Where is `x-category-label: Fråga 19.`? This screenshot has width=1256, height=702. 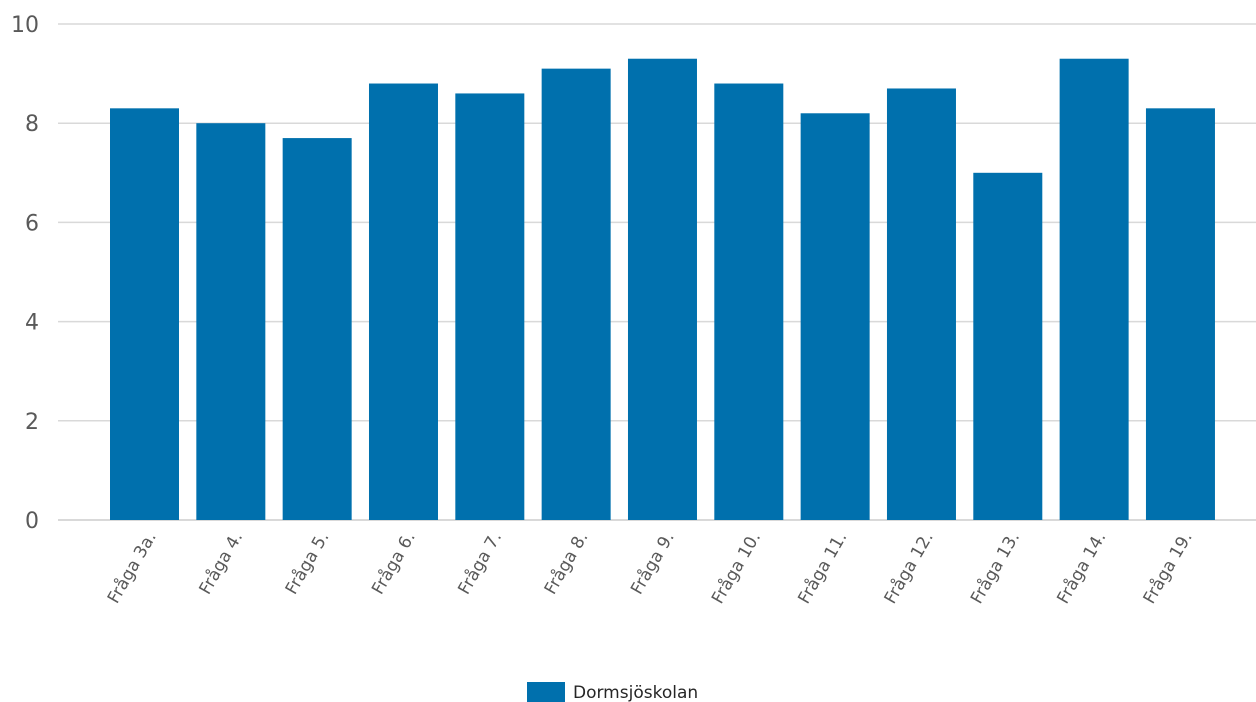 x-category-label: Fråga 19. is located at coordinates (1168, 567).